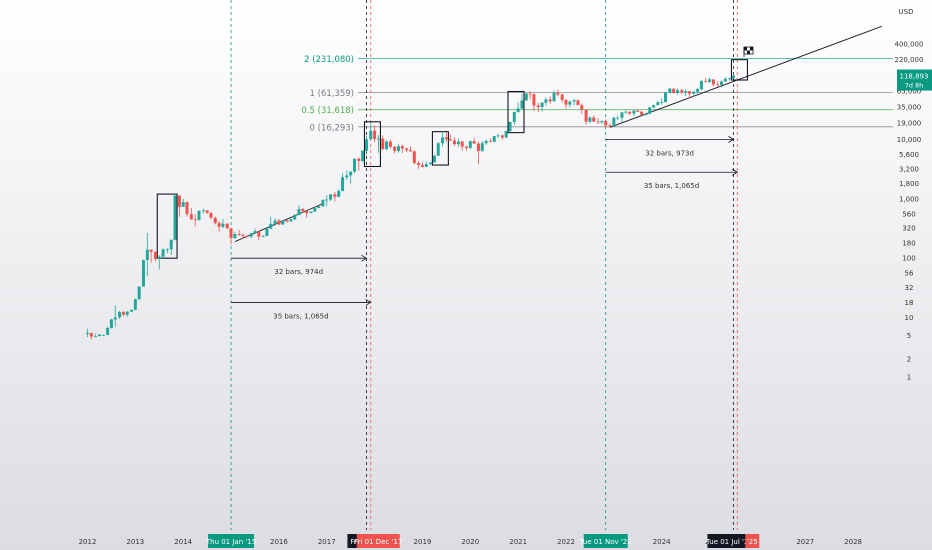 Image resolution: width=932 pixels, height=550 pixels. Describe the element at coordinates (752, 542) in the screenshot. I see `date-marker-label: '25` at that location.